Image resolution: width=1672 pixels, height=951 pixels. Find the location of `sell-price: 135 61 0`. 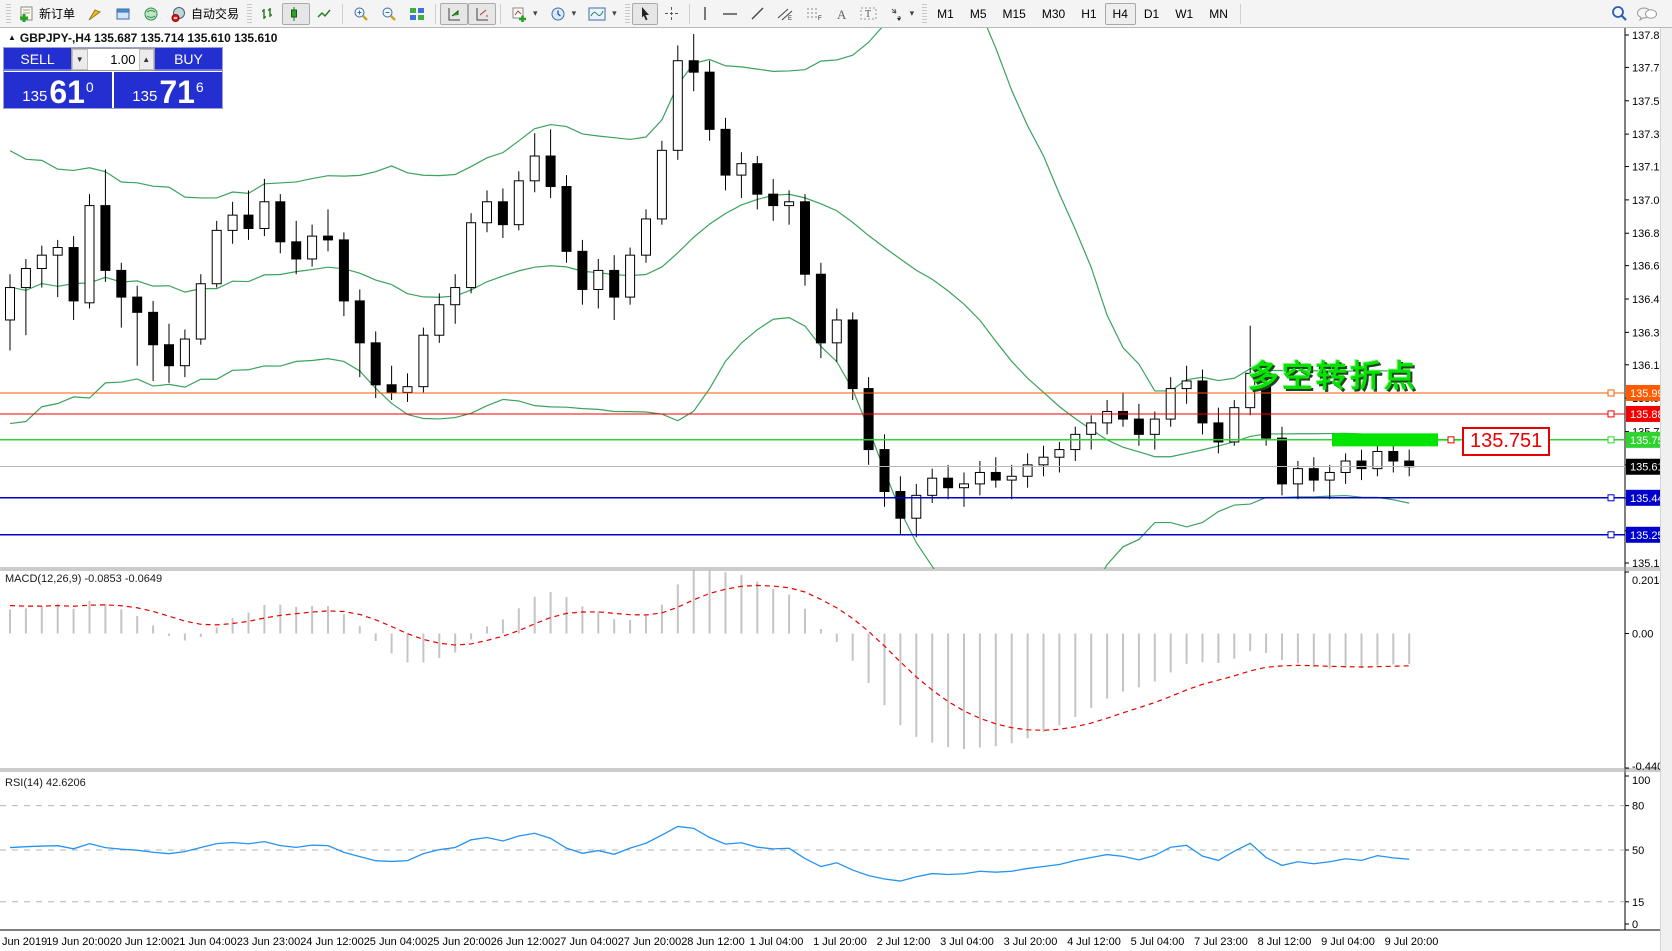

sell-price: 135 61 0 is located at coordinates (58, 90).